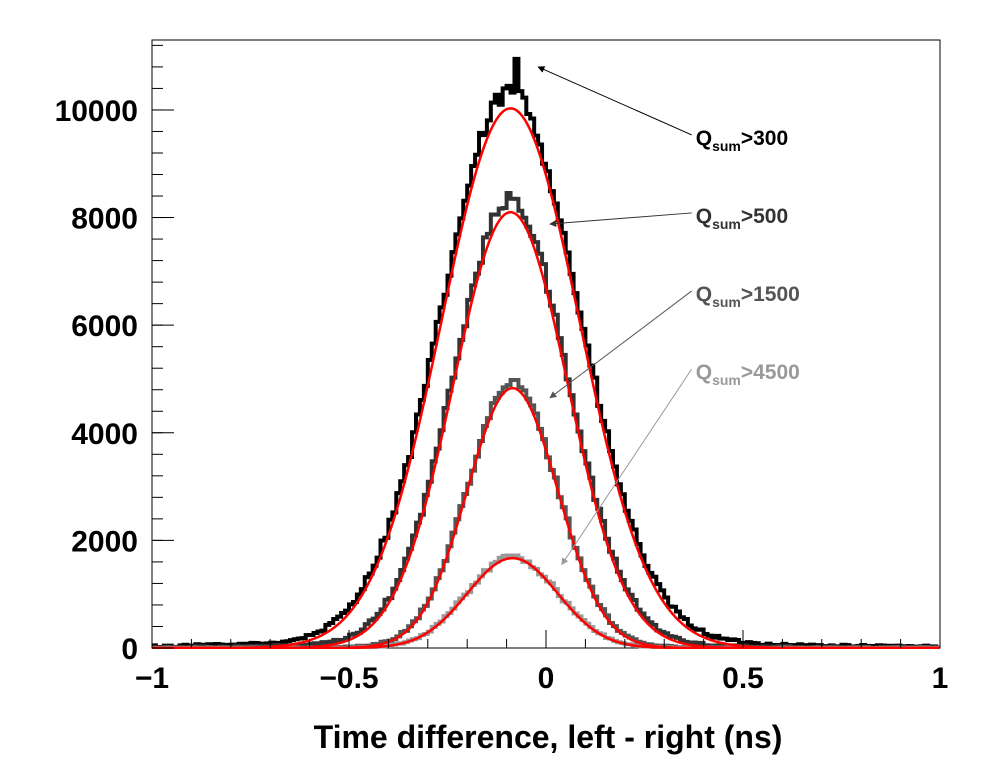  I want to click on y-tick-label: 4000, so click(104, 434).